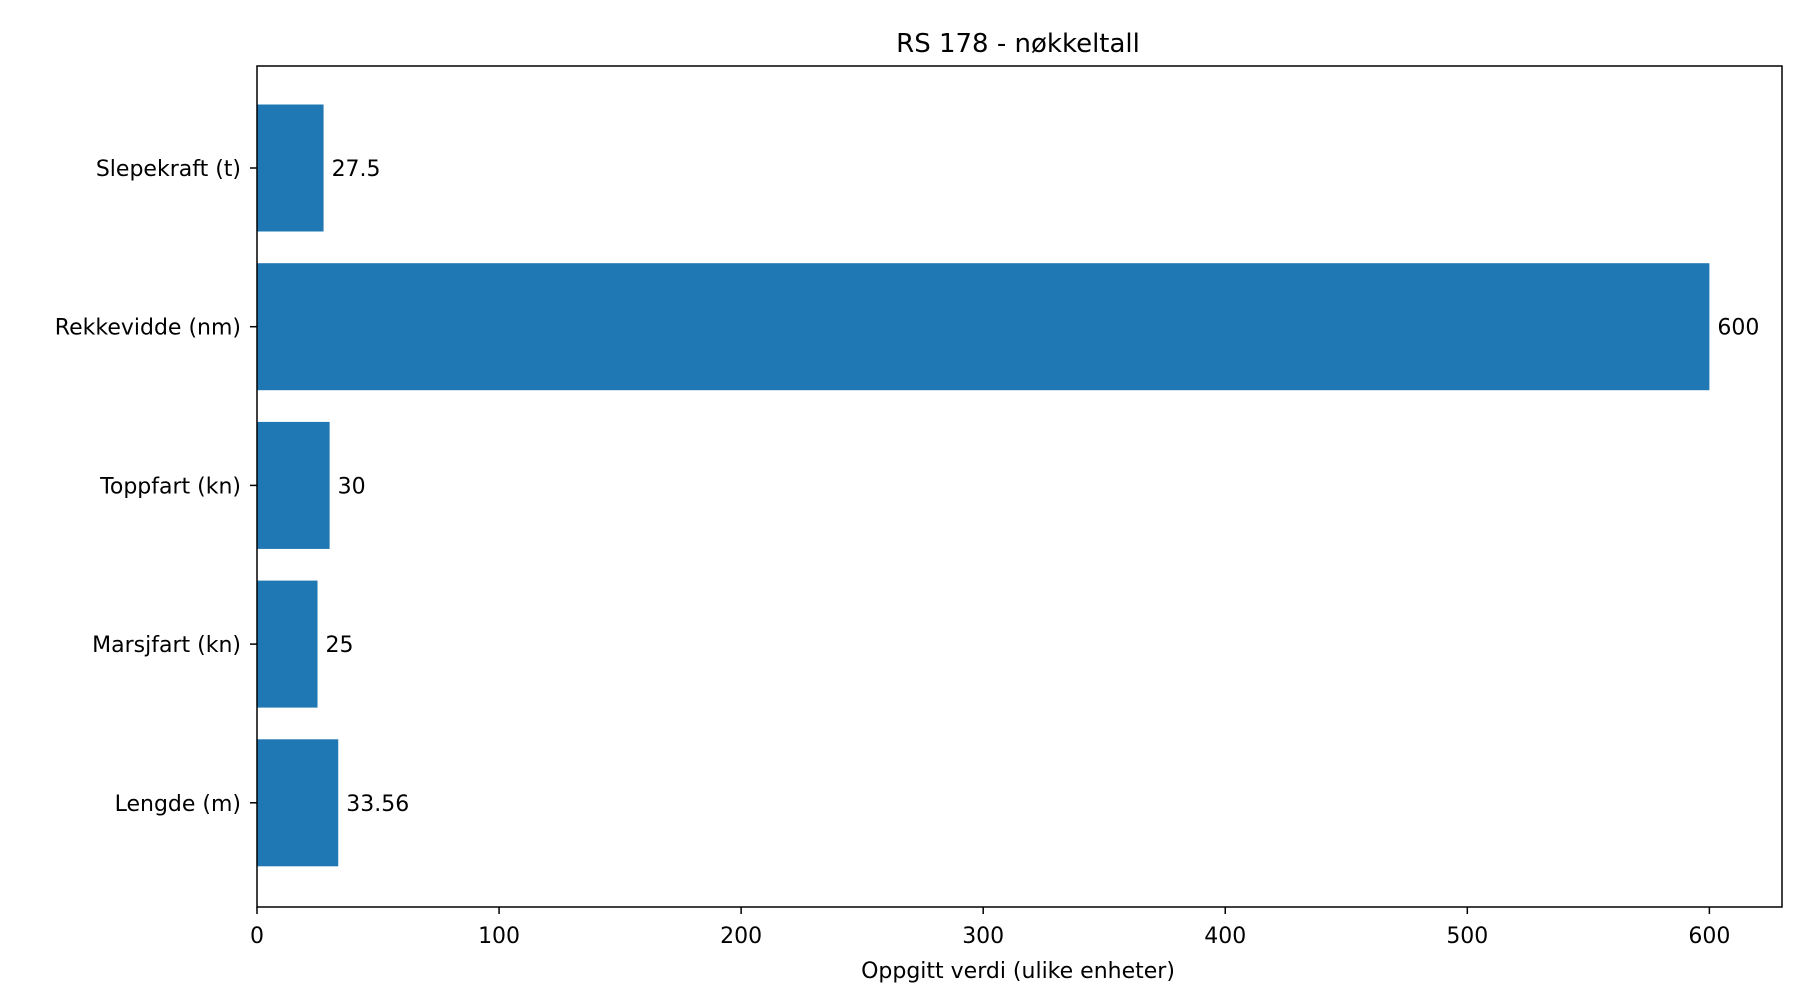 The image size is (1800, 1007). Describe the element at coordinates (377, 804) in the screenshot. I see `bar-value-label-4: 33.56` at that location.